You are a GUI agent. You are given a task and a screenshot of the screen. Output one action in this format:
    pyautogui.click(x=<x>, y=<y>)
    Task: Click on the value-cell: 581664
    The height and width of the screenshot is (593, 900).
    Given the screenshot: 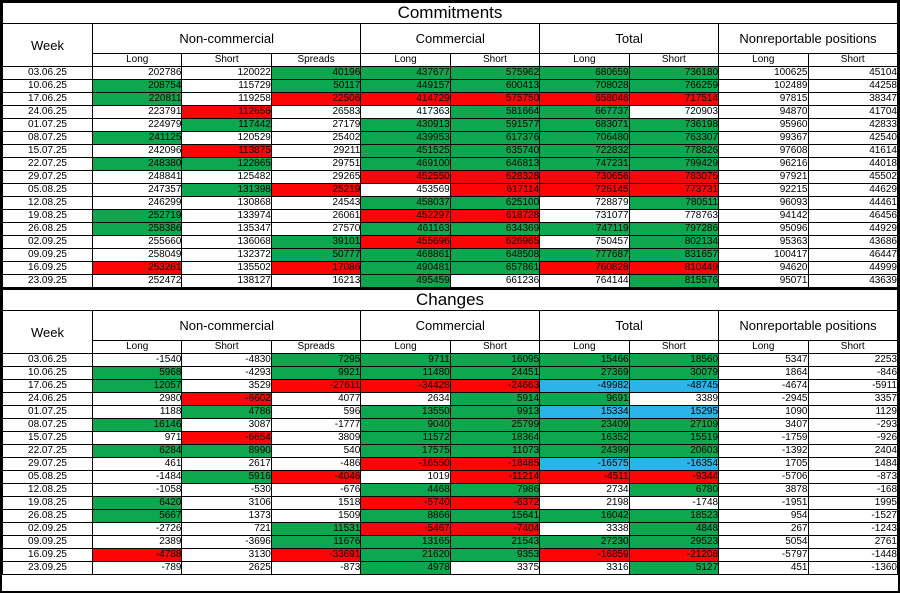 What is the action you would take?
    pyautogui.click(x=495, y=112)
    